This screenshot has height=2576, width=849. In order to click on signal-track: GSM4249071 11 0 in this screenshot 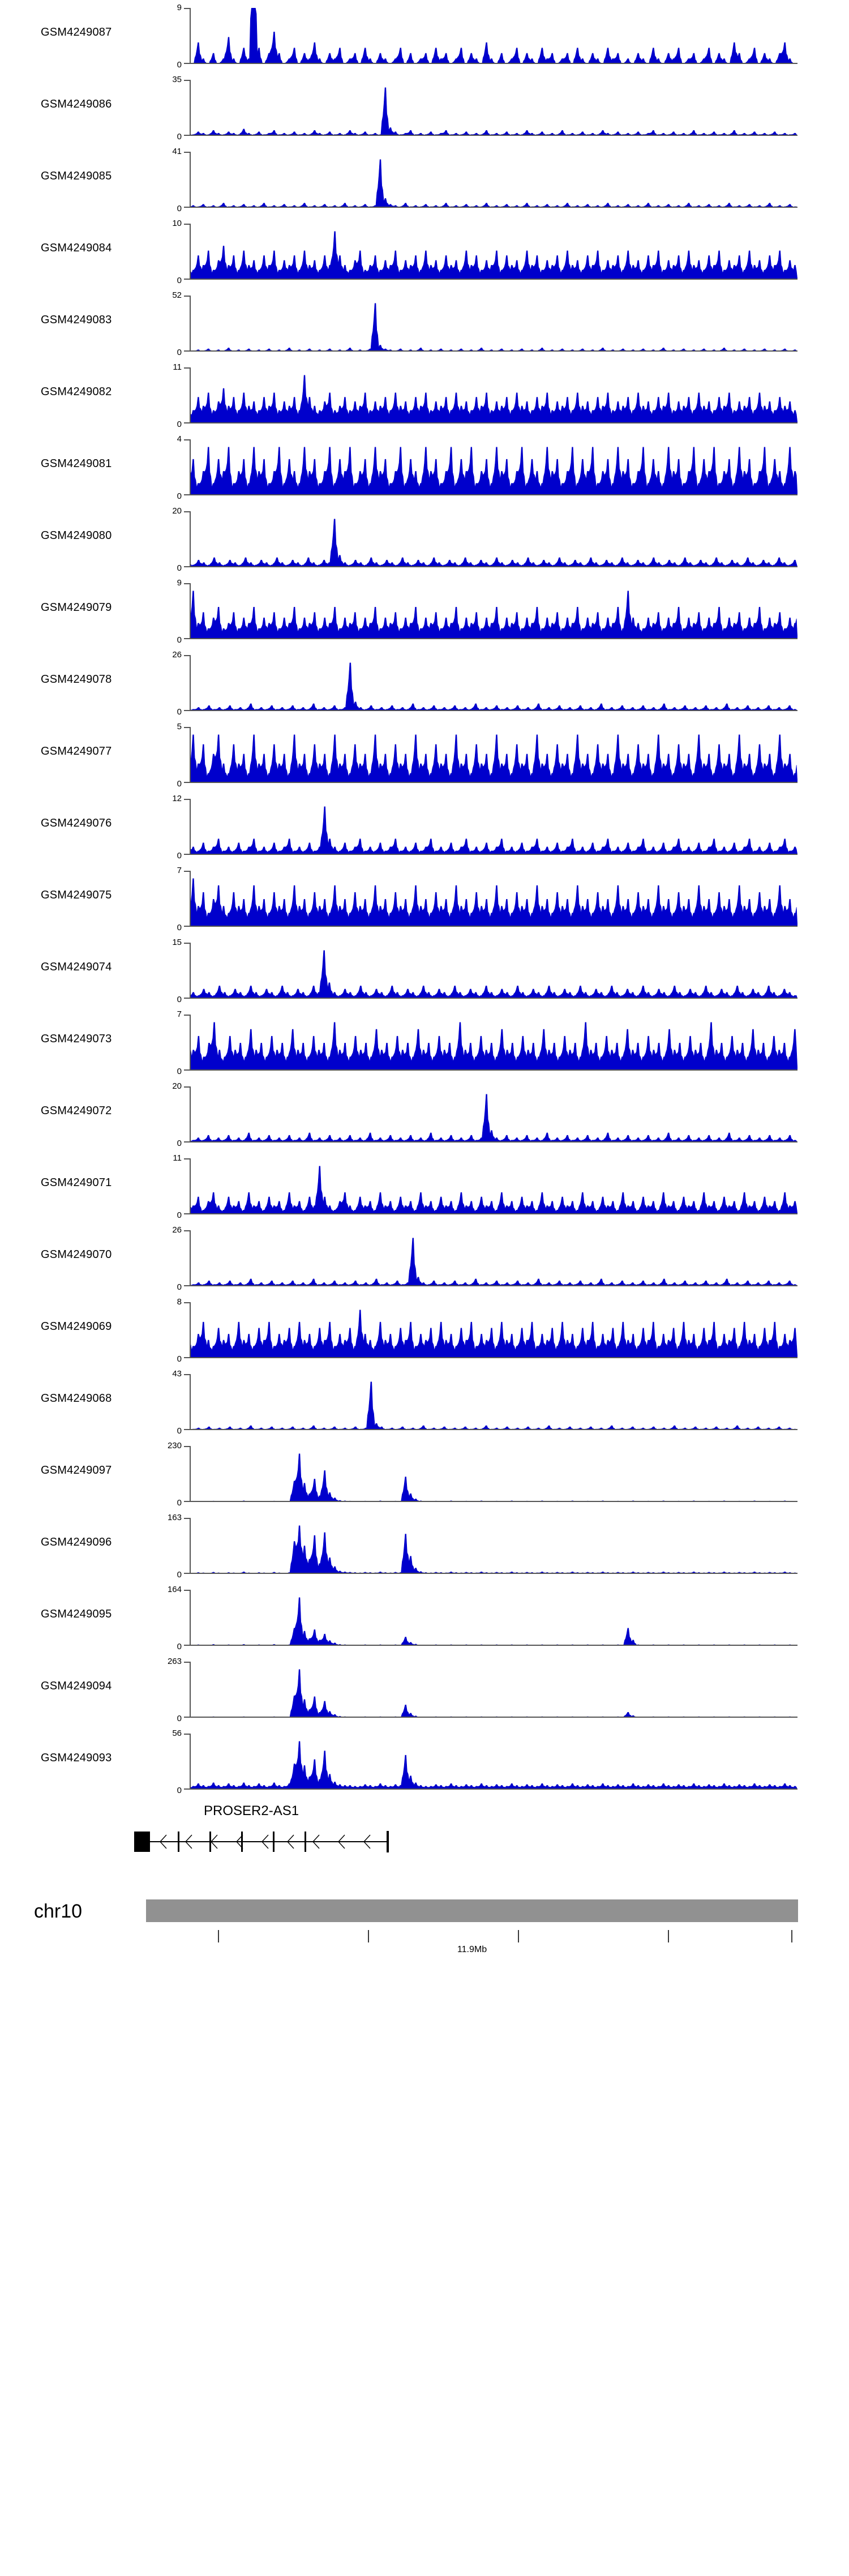, I will do `click(424, 1186)`.